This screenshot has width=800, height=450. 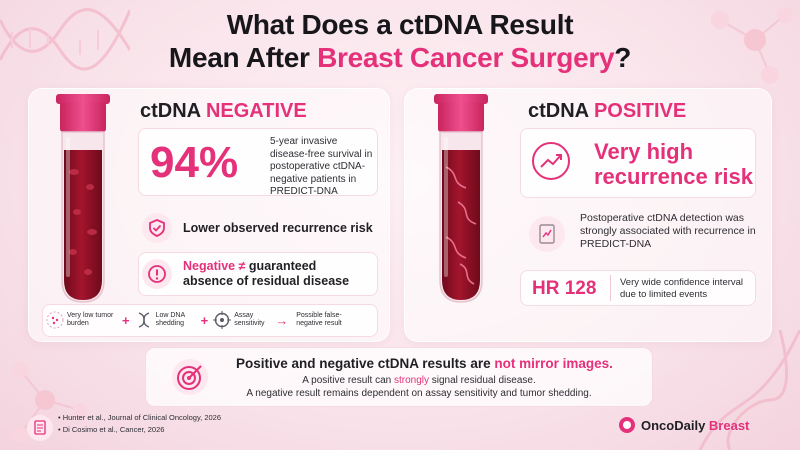 I want to click on target-arrow-icon, so click(x=190, y=377).